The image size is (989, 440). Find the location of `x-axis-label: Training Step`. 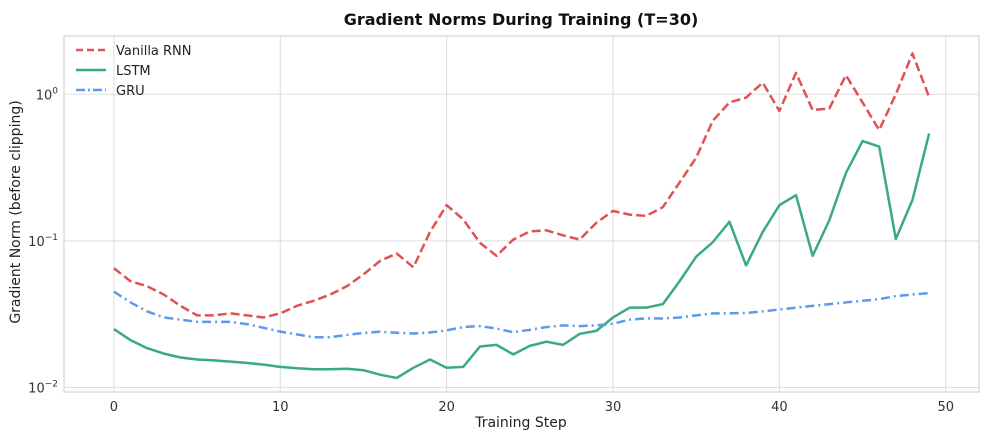

x-axis-label: Training Step is located at coordinates (520, 423).